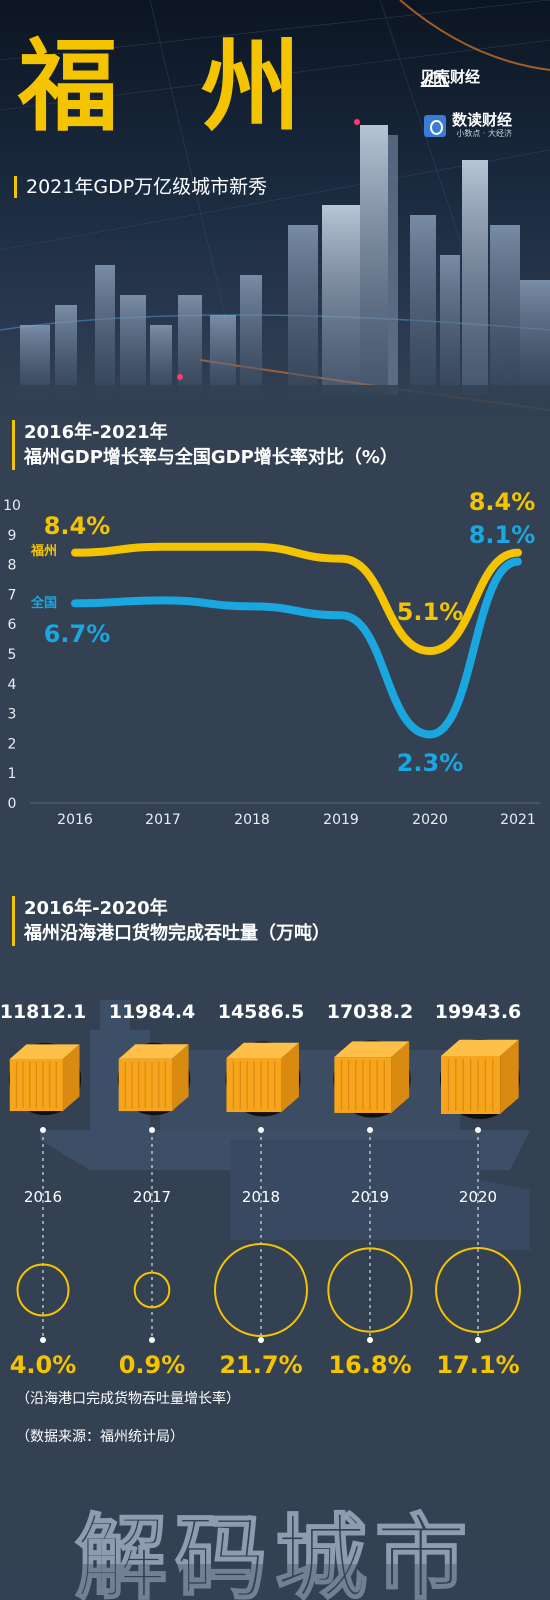  Describe the element at coordinates (252, 820) in the screenshot. I see `x-tick-label: 2018` at that location.